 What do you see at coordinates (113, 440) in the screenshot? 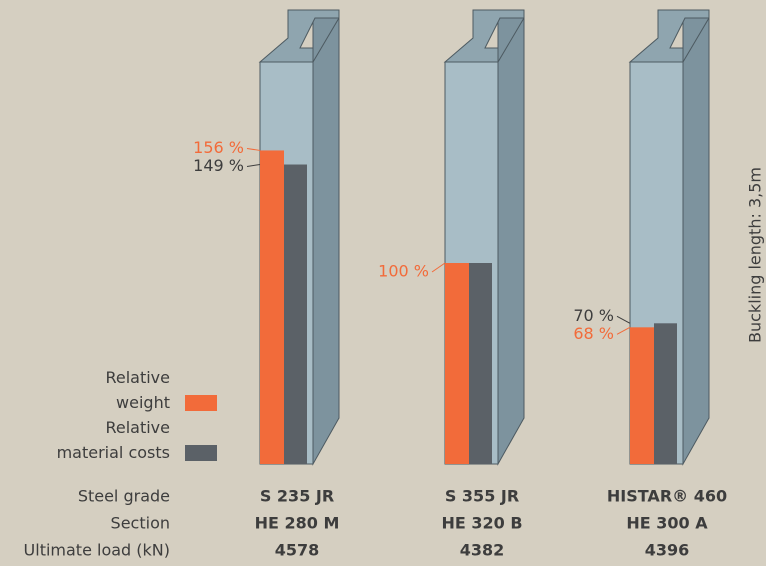
I see `legend-label: Relative material costs` at bounding box center [113, 440].